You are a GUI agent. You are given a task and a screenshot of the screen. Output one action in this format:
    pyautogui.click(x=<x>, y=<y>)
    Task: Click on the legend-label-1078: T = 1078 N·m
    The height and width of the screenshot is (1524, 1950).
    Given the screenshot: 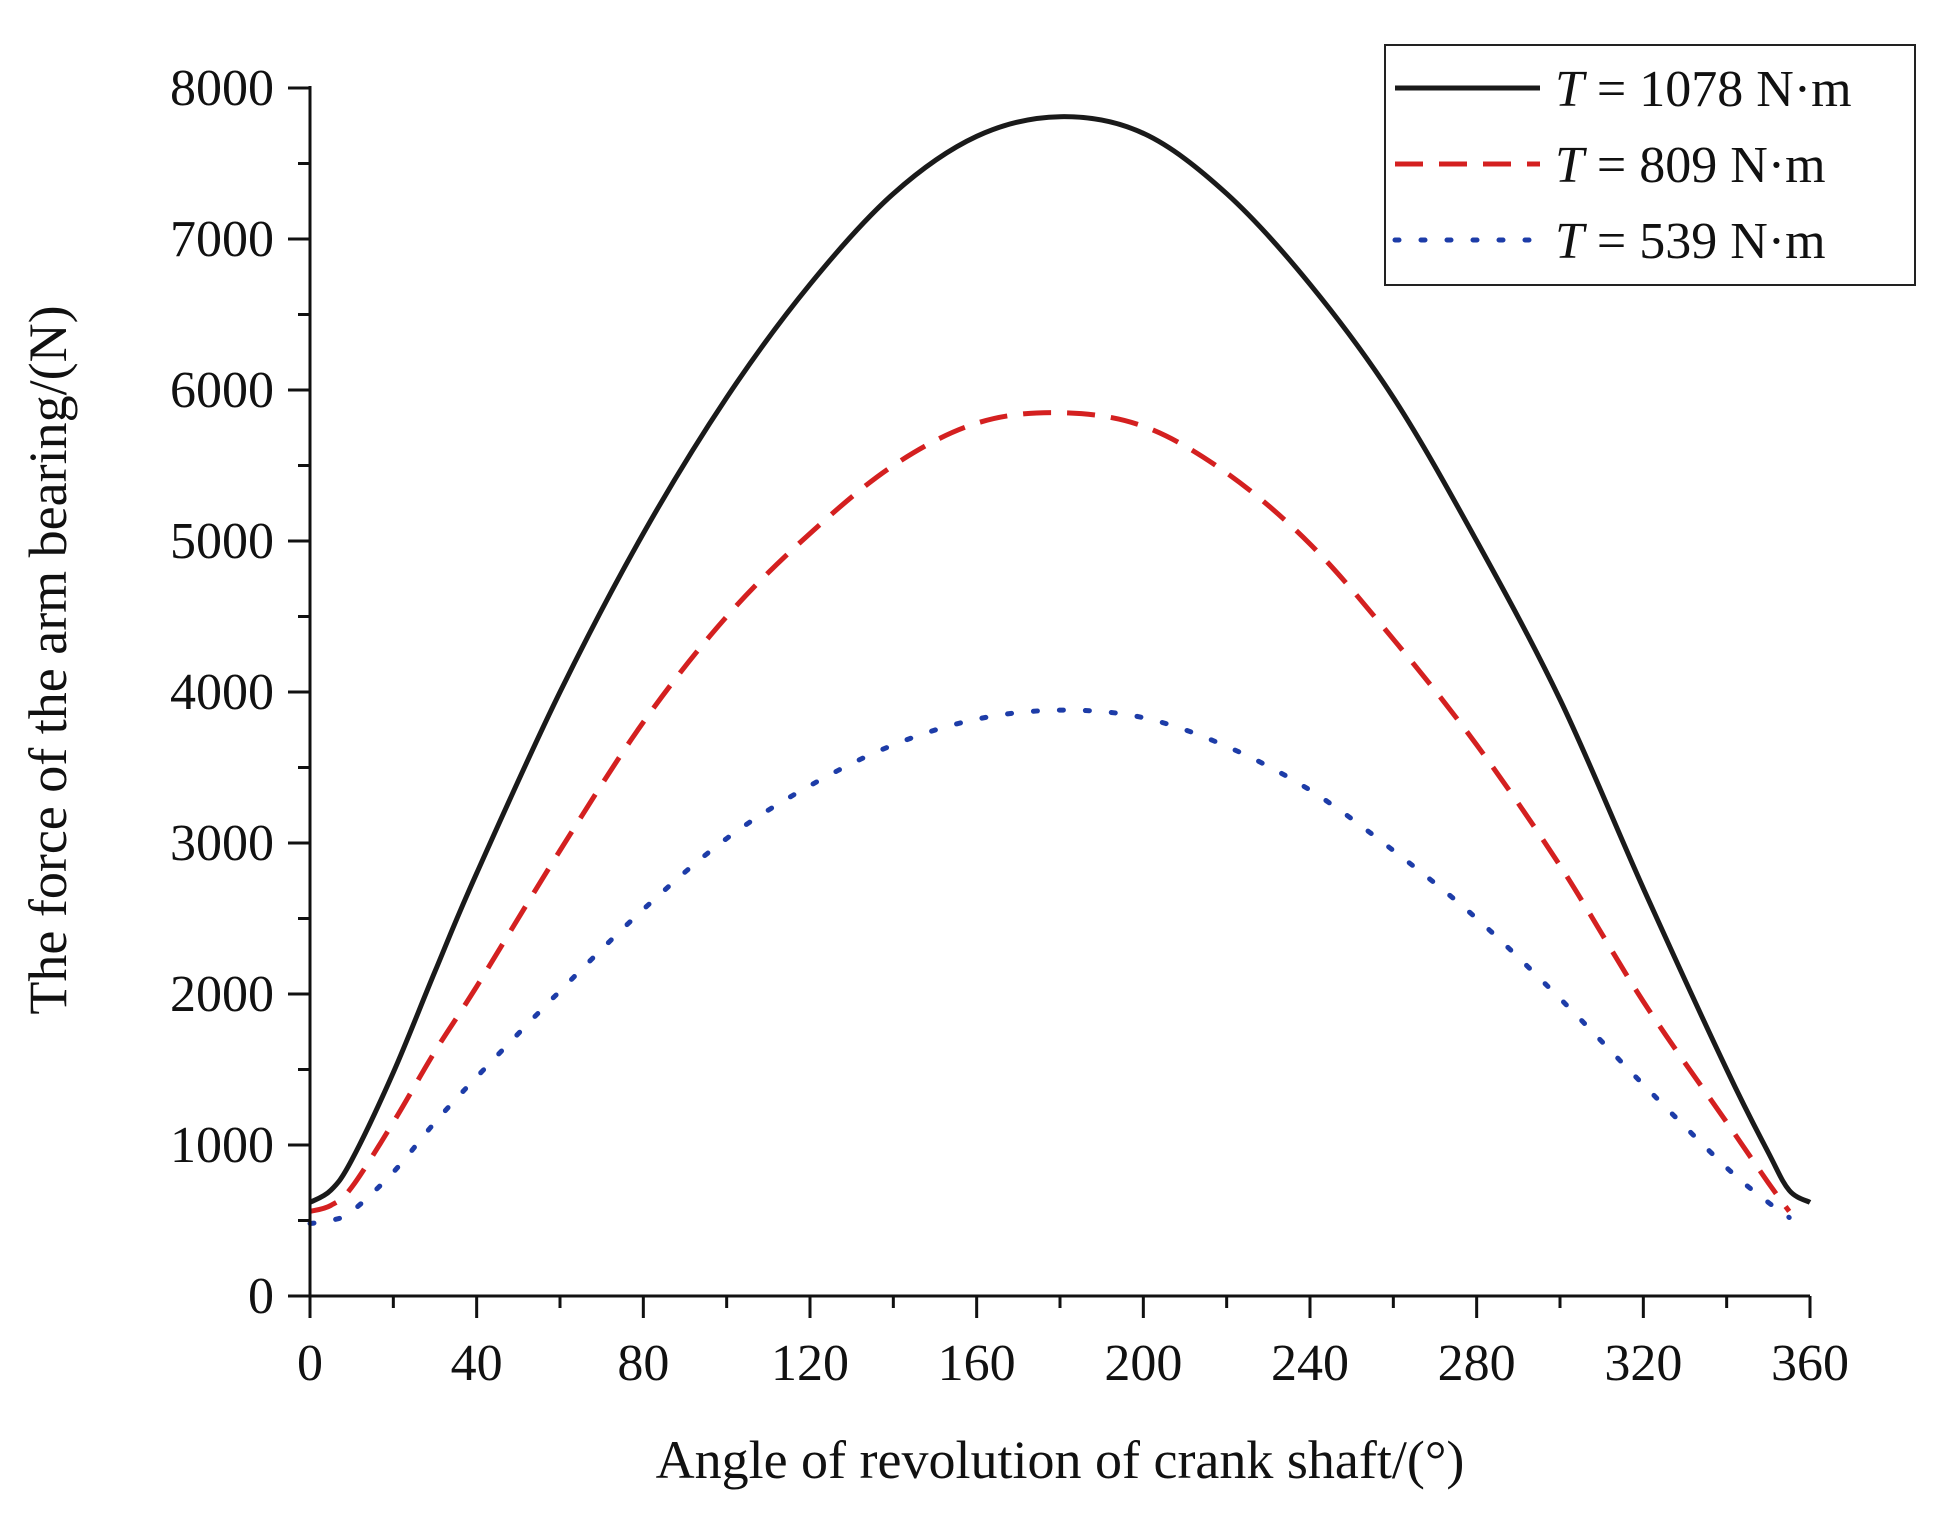 What is the action you would take?
    pyautogui.click(x=1703, y=89)
    